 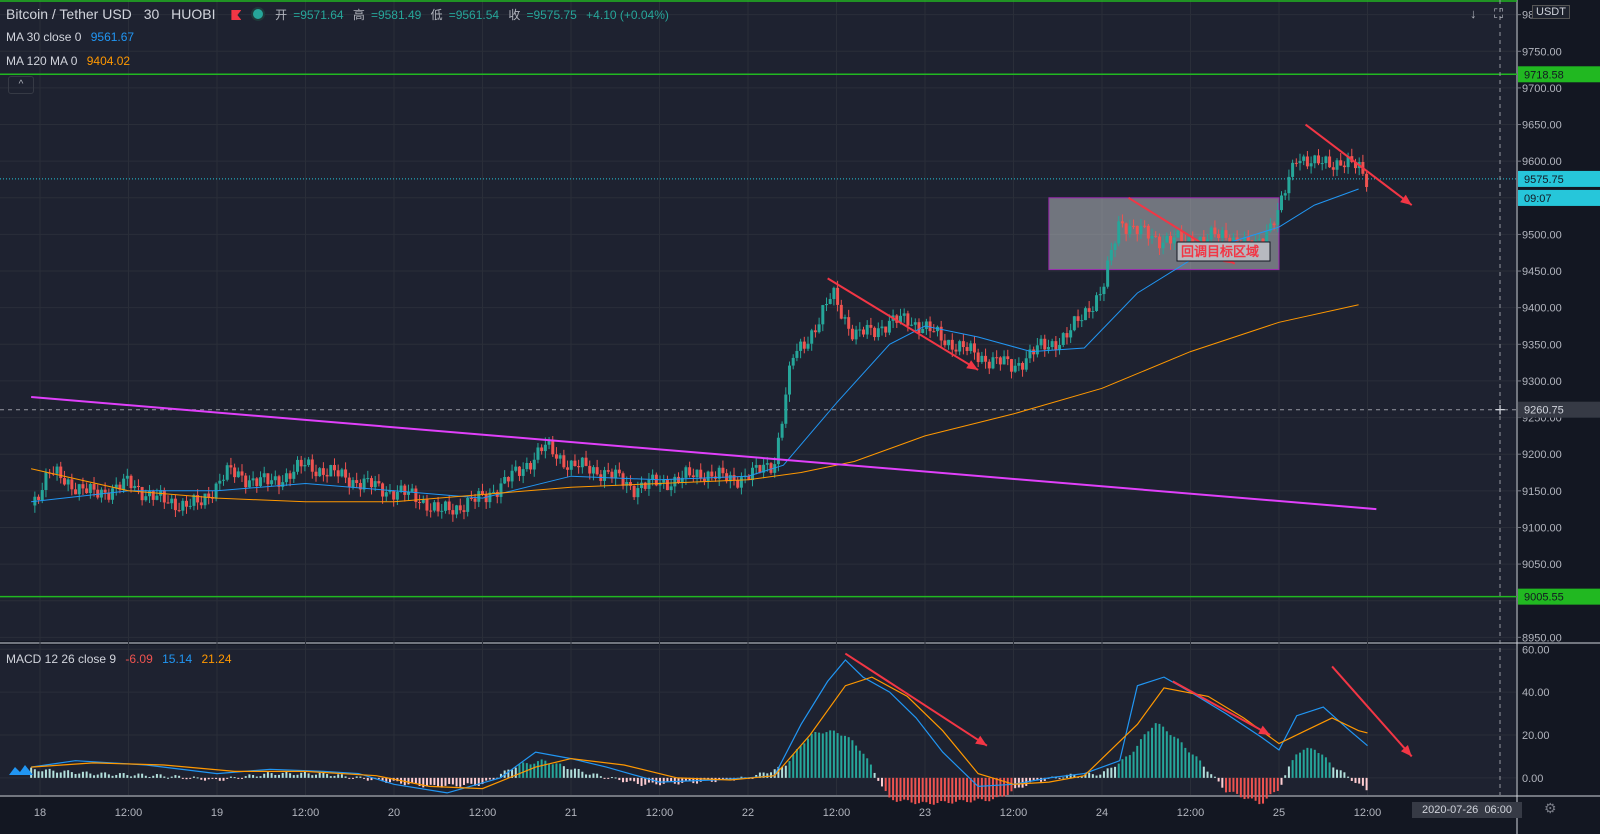 I want to click on time-tick-label: 12:00, so click(x=660, y=813).